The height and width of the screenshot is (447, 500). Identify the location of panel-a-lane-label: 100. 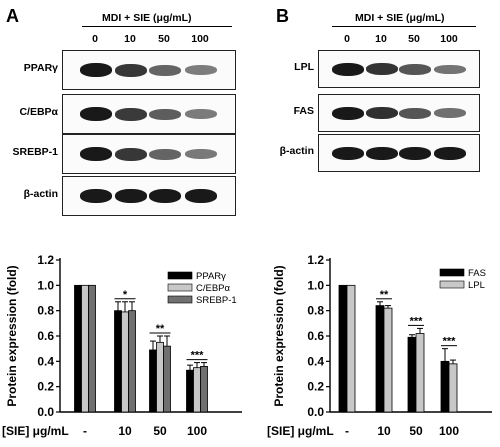
(200, 39).